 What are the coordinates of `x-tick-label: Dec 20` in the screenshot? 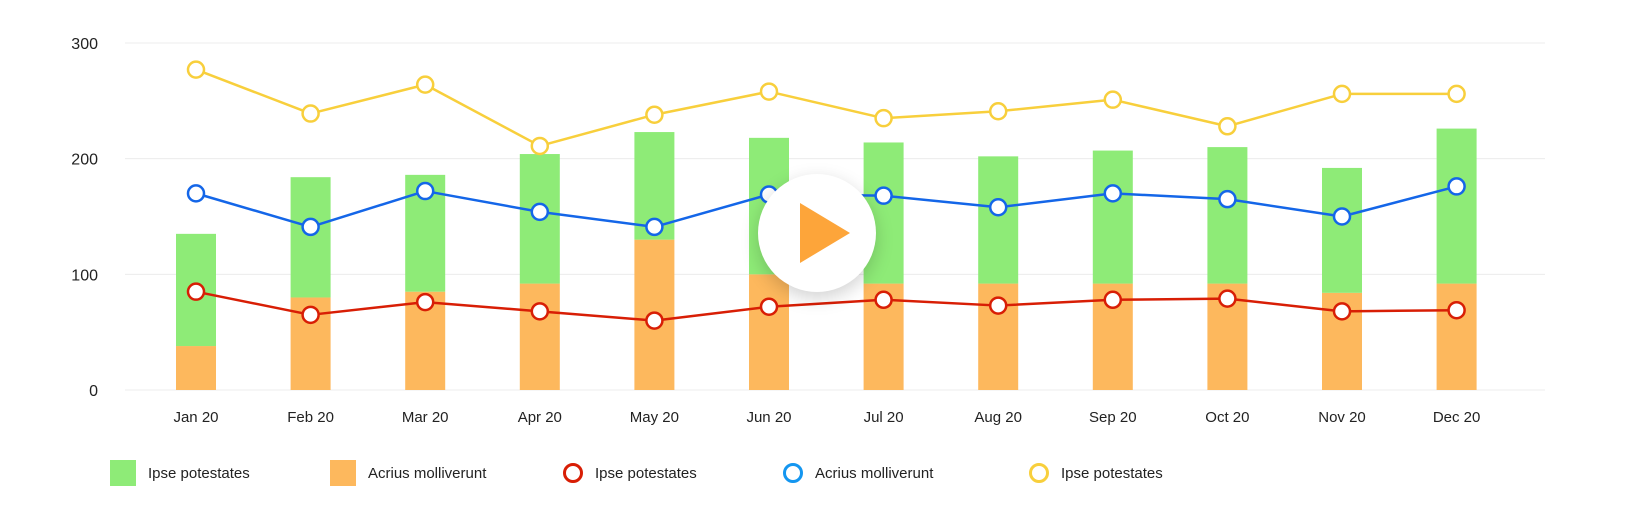 It's located at (1457, 417).